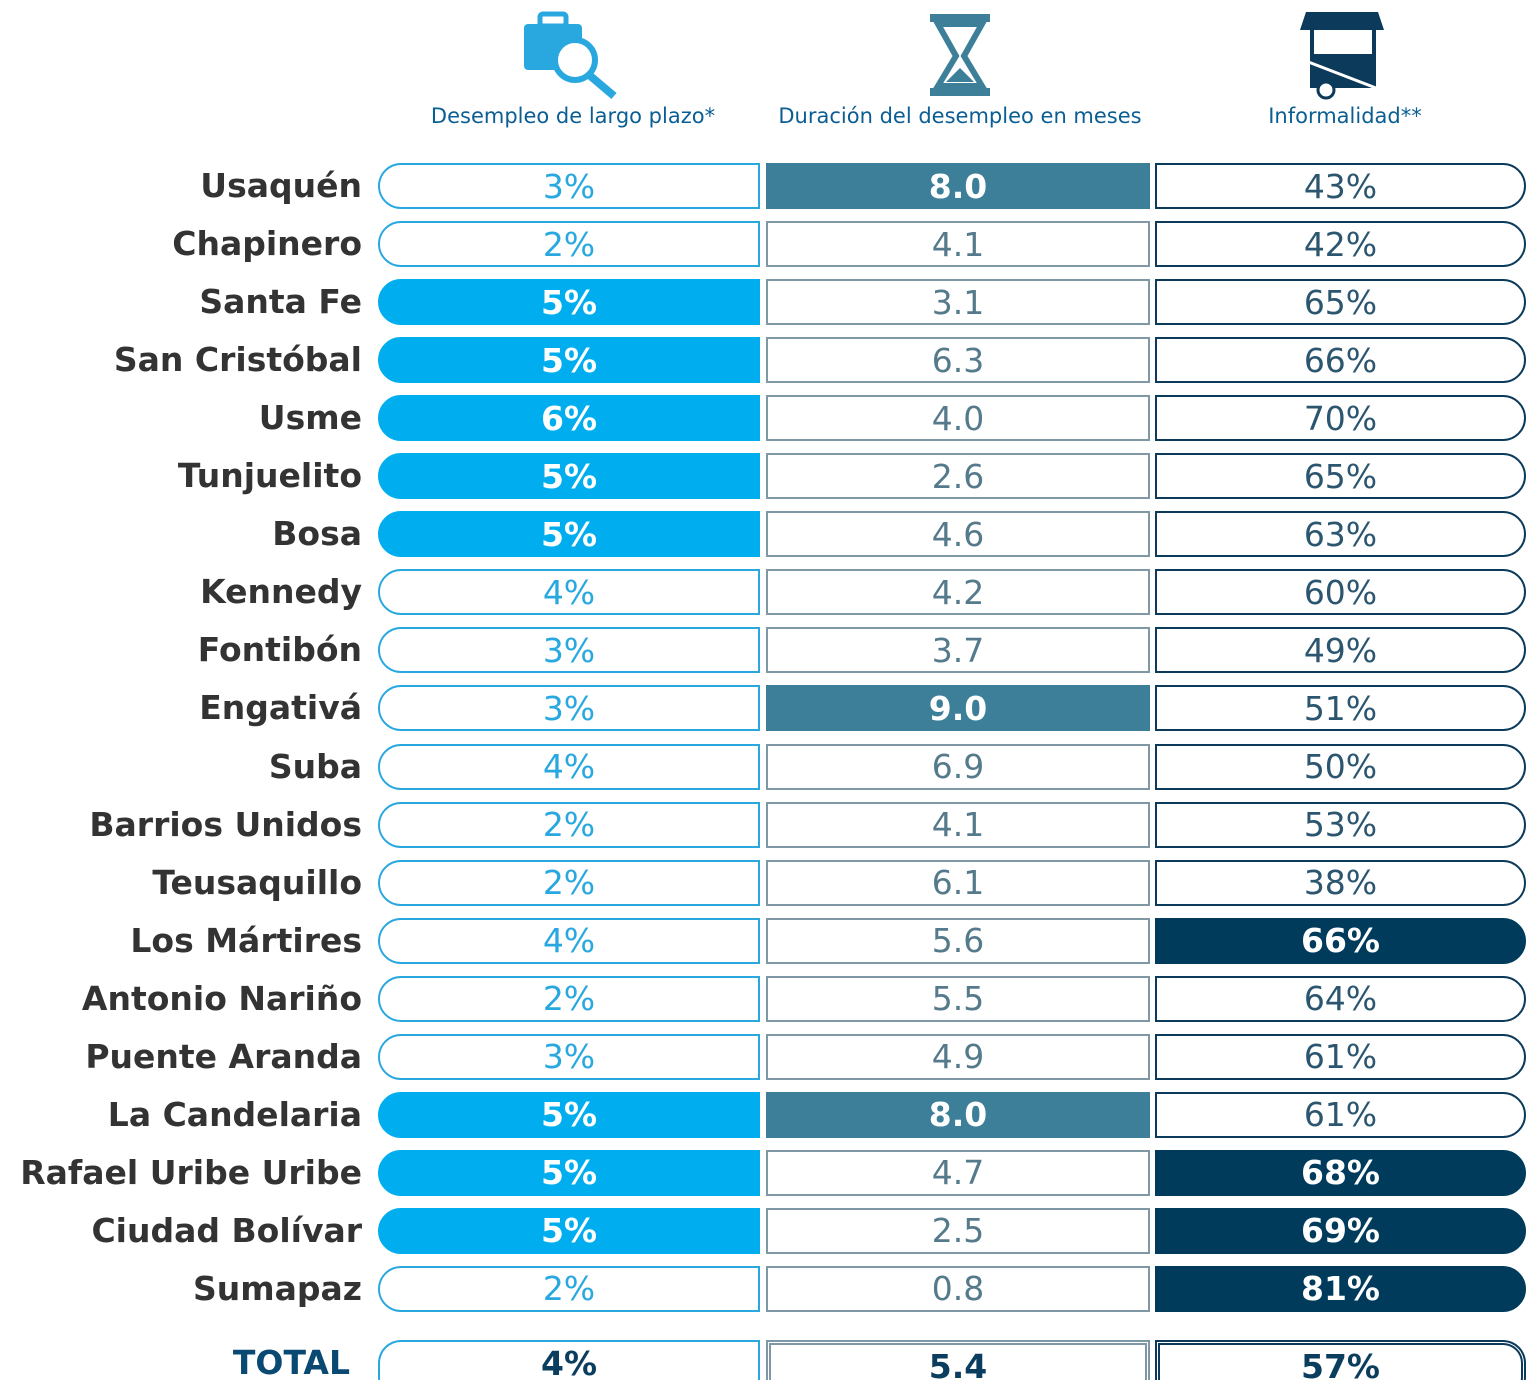 This screenshot has height=1380, width=1528. What do you see at coordinates (570, 55) in the screenshot?
I see `briefcase-icon` at bounding box center [570, 55].